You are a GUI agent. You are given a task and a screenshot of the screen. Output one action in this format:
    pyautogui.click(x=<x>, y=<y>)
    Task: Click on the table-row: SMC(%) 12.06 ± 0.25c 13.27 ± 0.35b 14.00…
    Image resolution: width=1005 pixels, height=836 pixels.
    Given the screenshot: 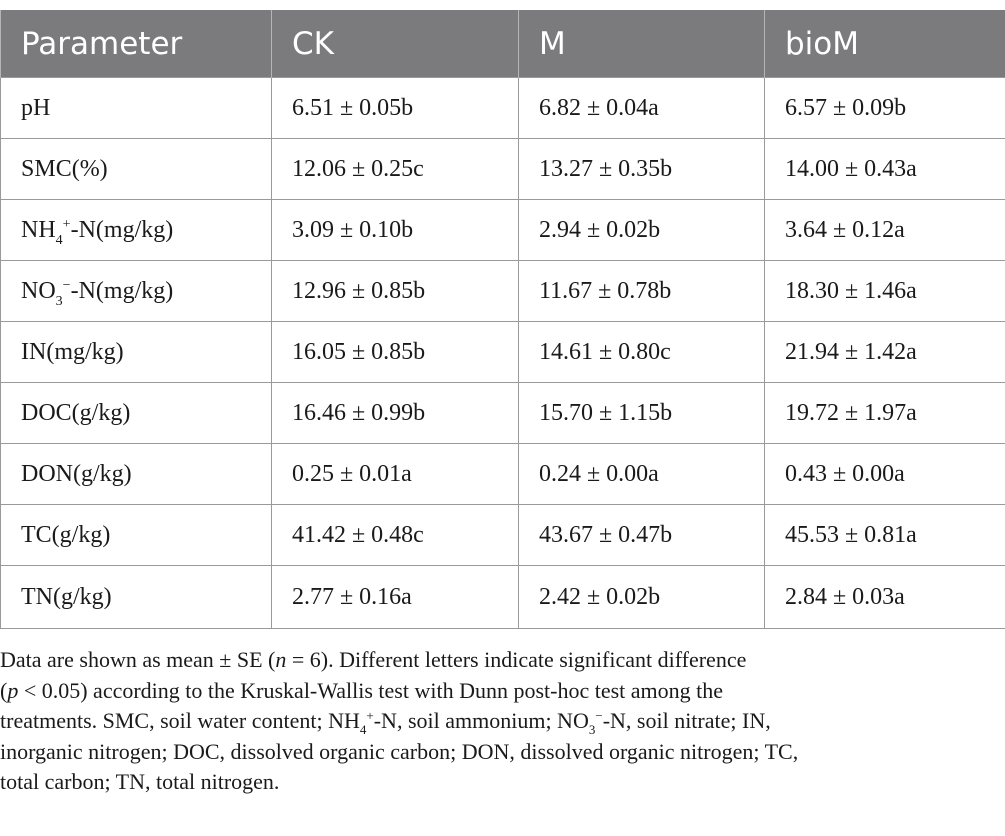 What is the action you would take?
    pyautogui.click(x=502, y=169)
    